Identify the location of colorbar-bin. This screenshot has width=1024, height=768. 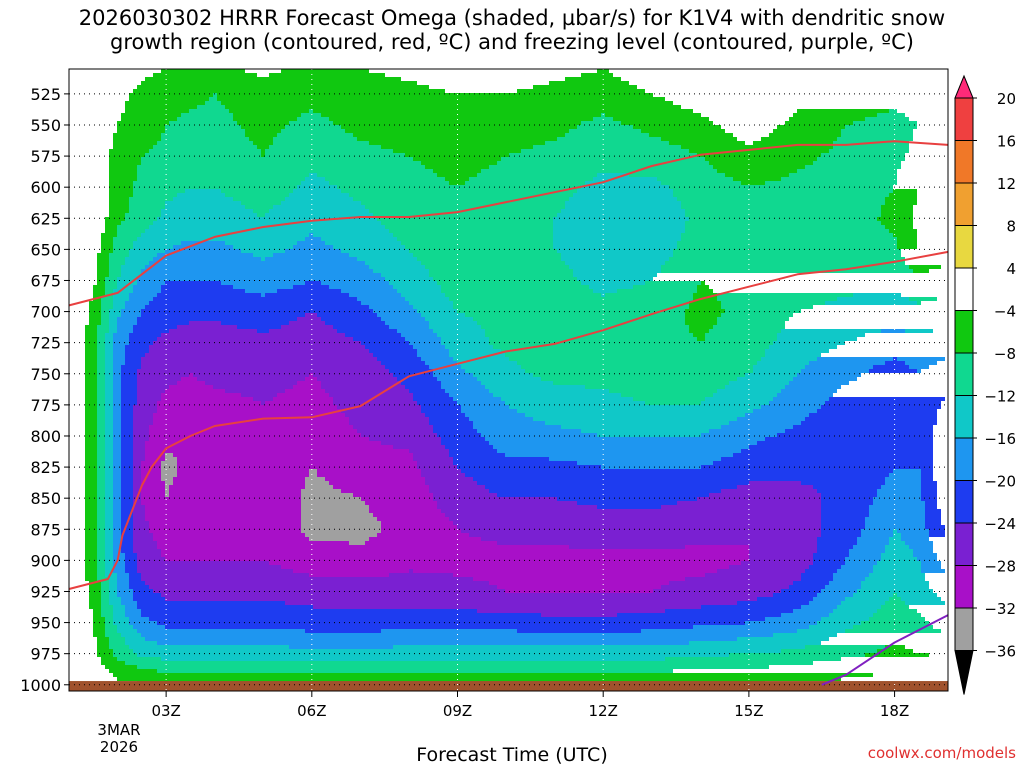
(964, 332).